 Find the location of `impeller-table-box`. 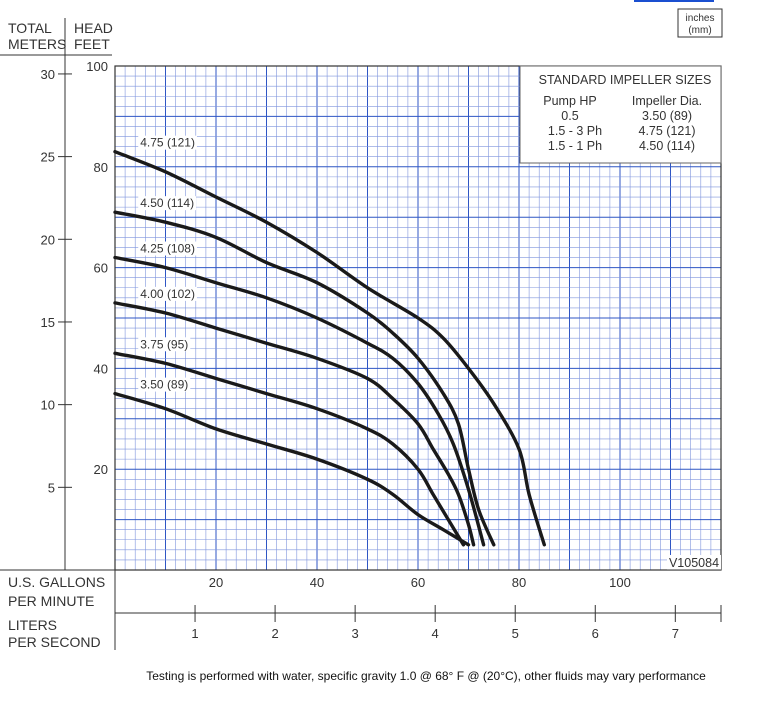

impeller-table-box is located at coordinates (620, 114).